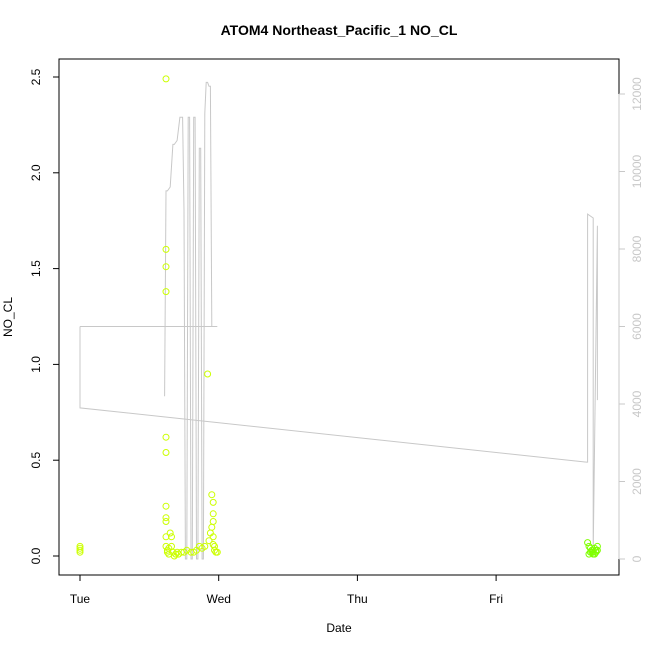 This screenshot has width=650, height=650. What do you see at coordinates (637, 326) in the screenshot?
I see `right-tick-label: 6000` at bounding box center [637, 326].